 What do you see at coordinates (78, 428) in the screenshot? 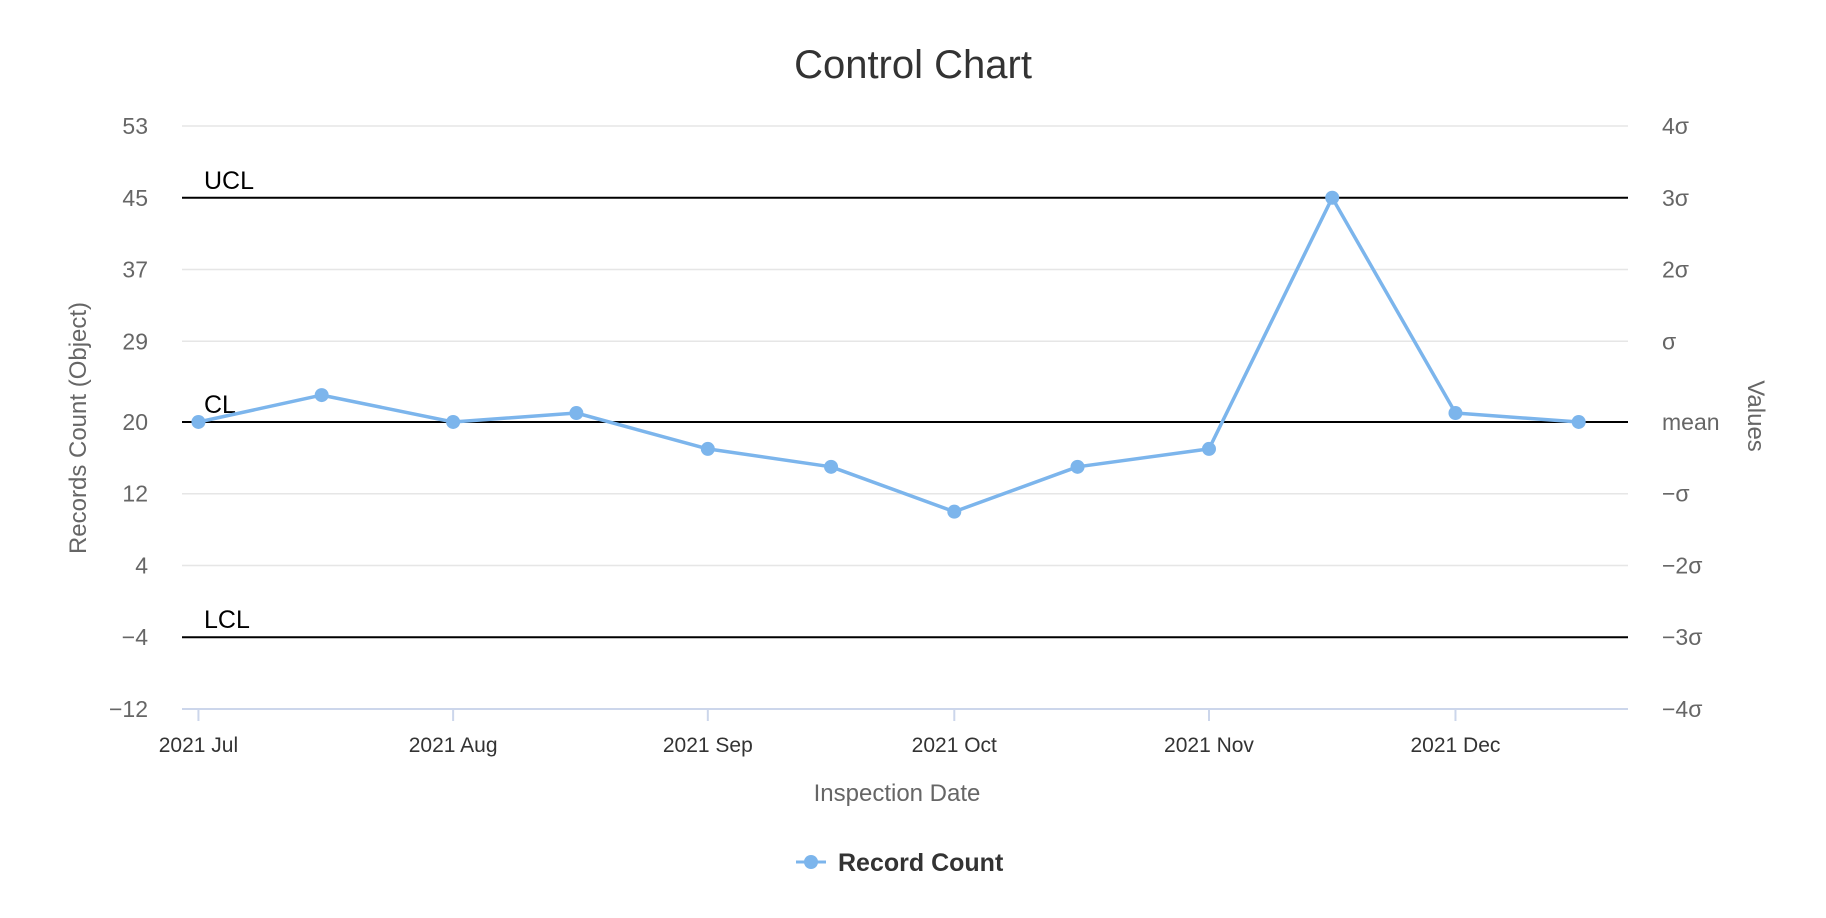
I see `y-axis-title: Records Count (Object)` at bounding box center [78, 428].